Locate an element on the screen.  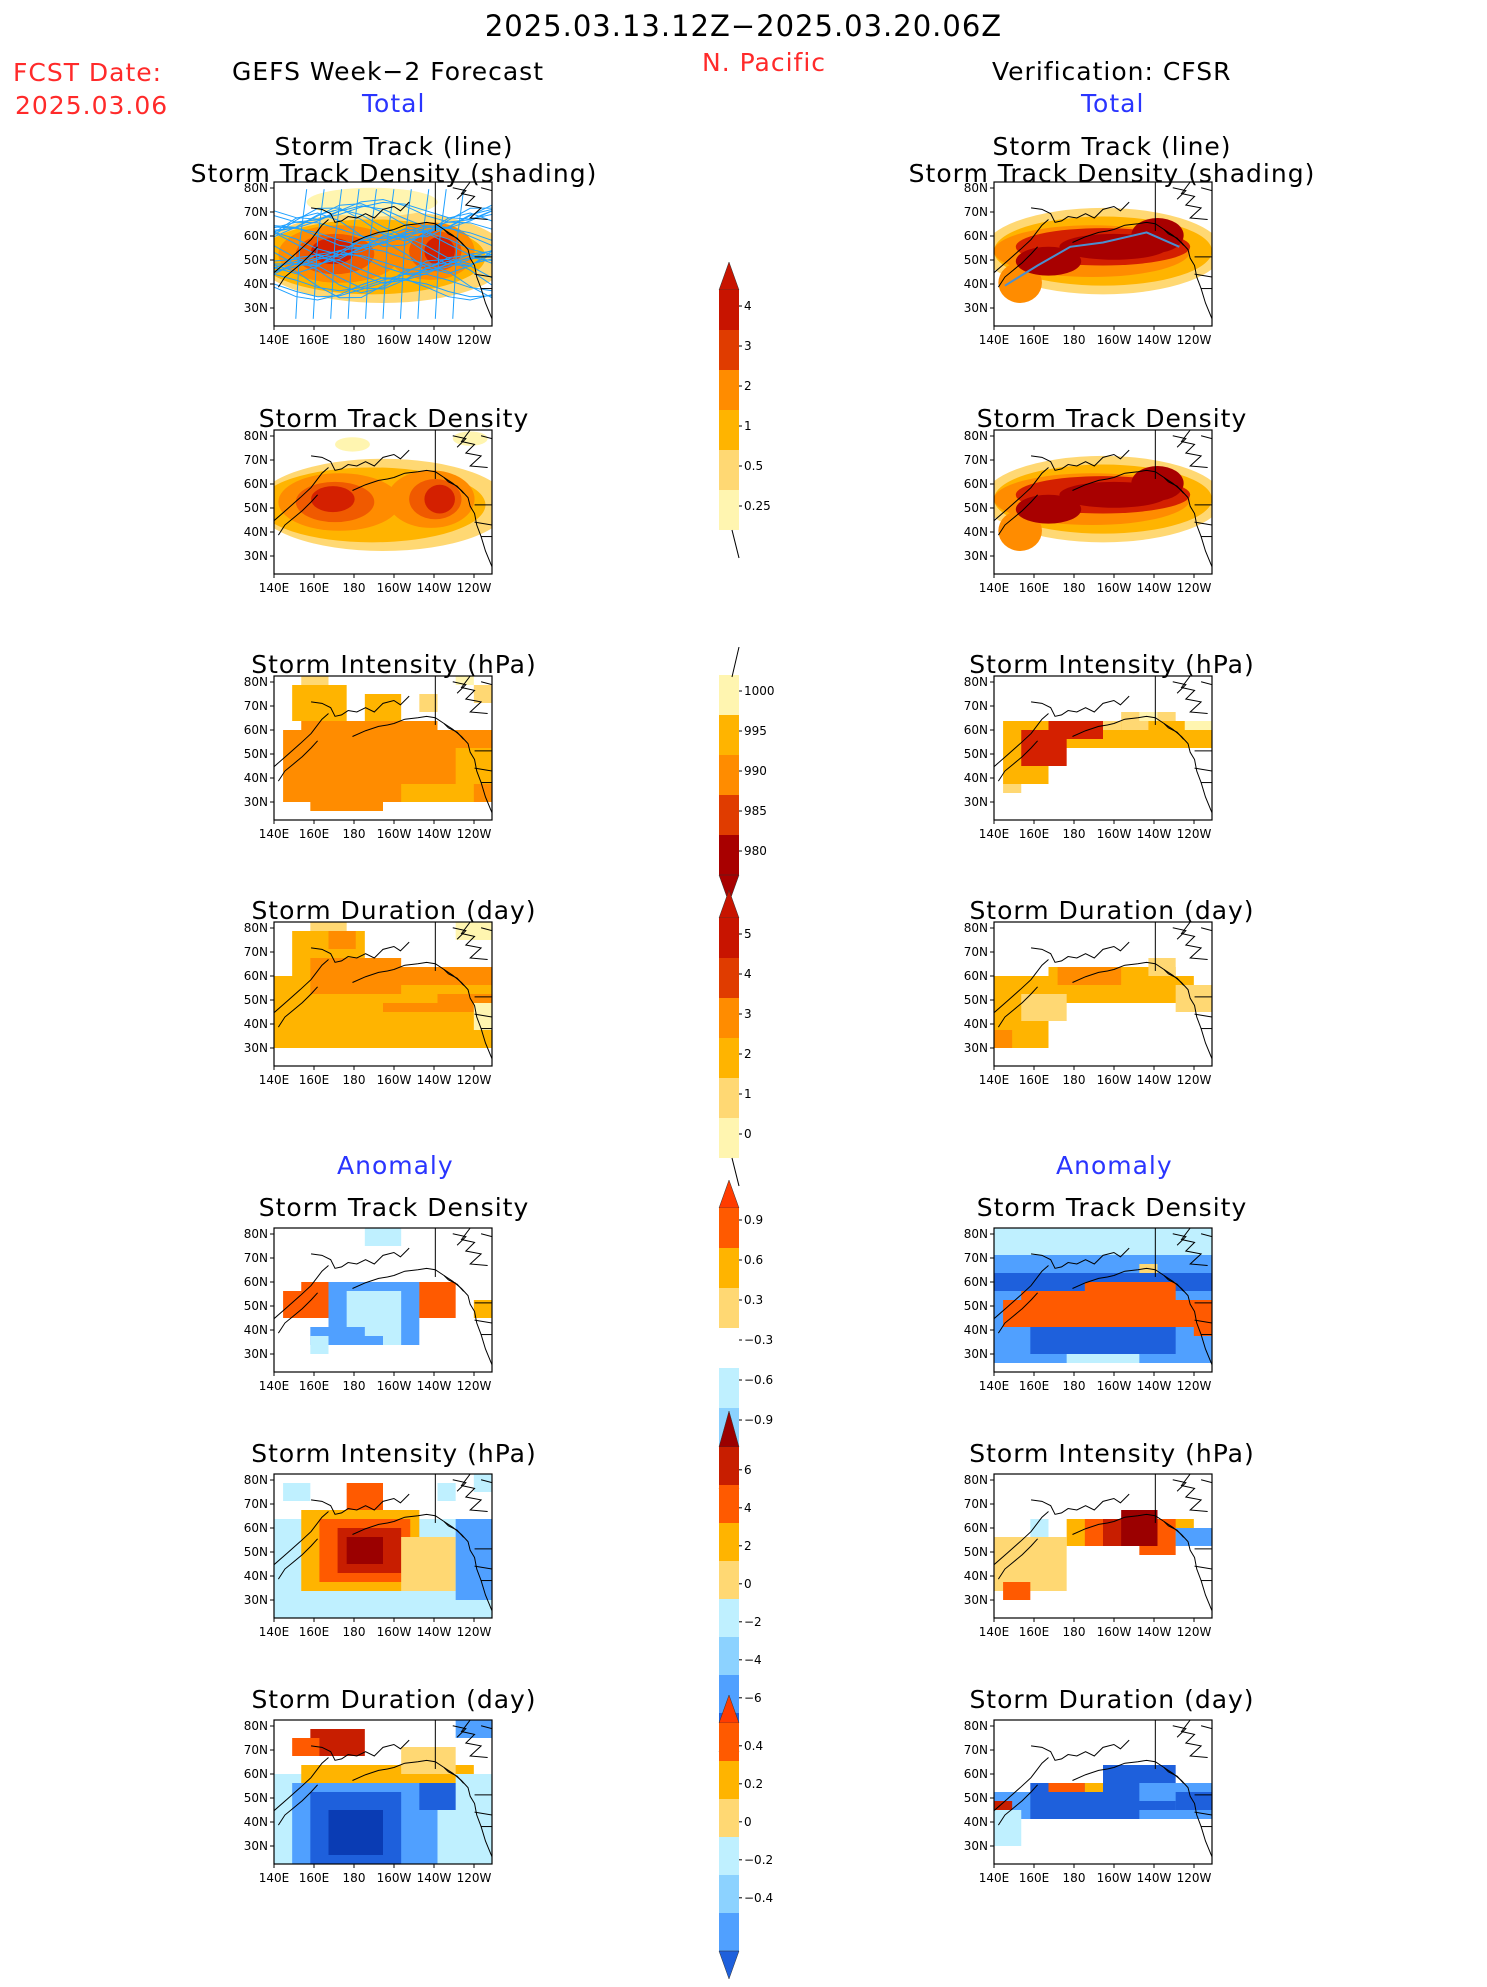
y-tick-label: 70N is located at coordinates (256, 1258).